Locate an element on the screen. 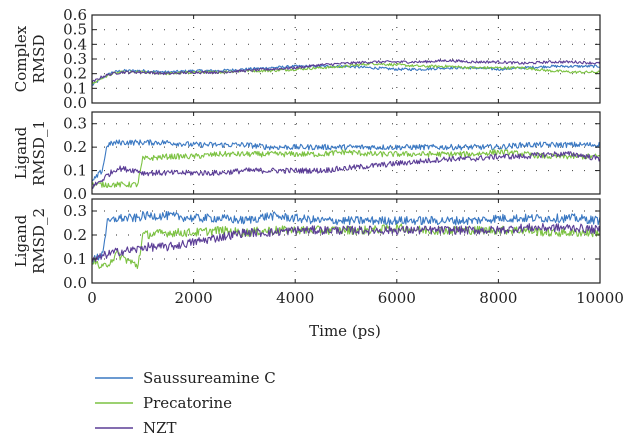 The image size is (626, 444). y-axis-label: Complex is located at coordinates (21, 58).